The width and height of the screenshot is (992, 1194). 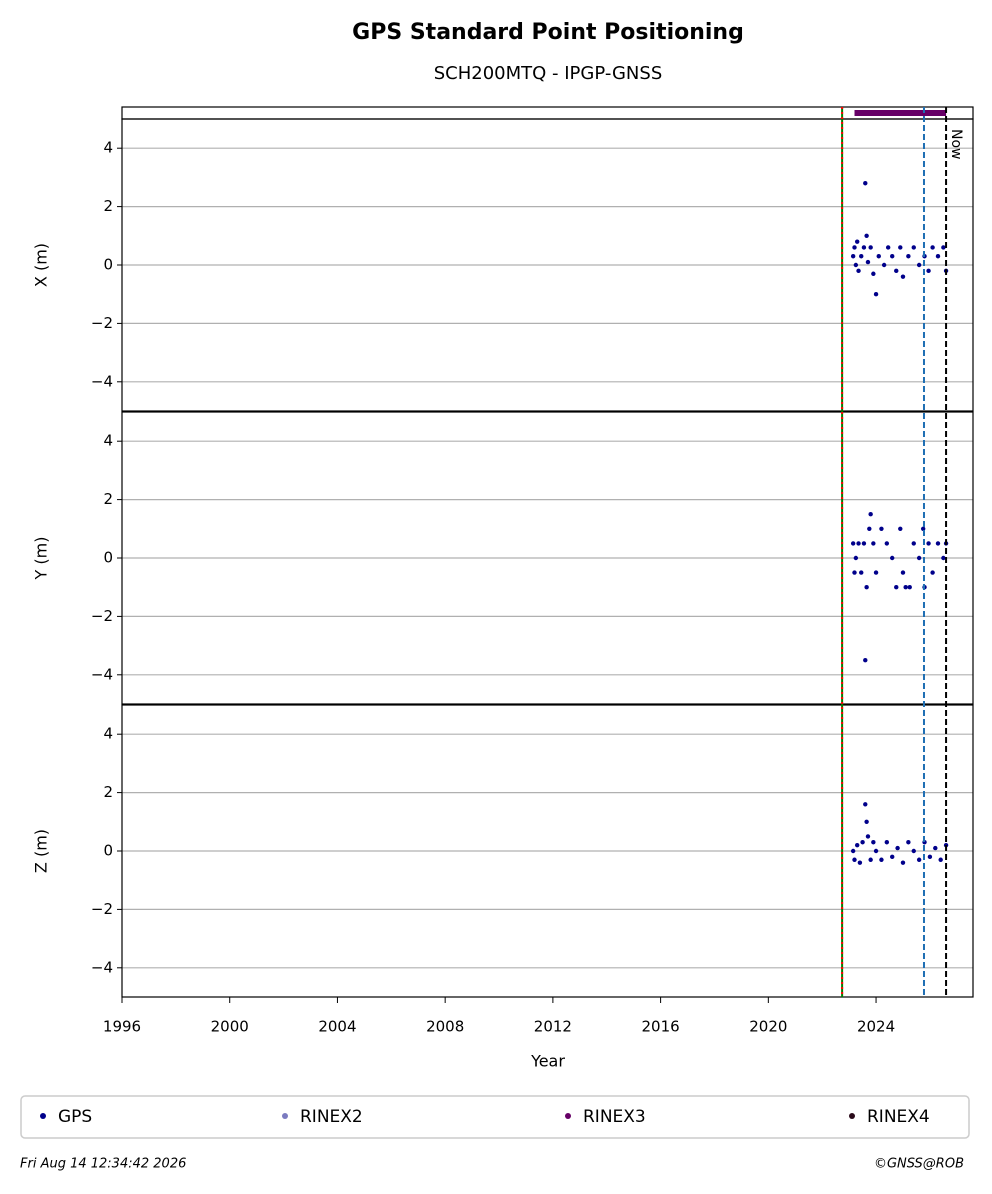 I want to click on legend-label: RINEX4, so click(x=898, y=1117).